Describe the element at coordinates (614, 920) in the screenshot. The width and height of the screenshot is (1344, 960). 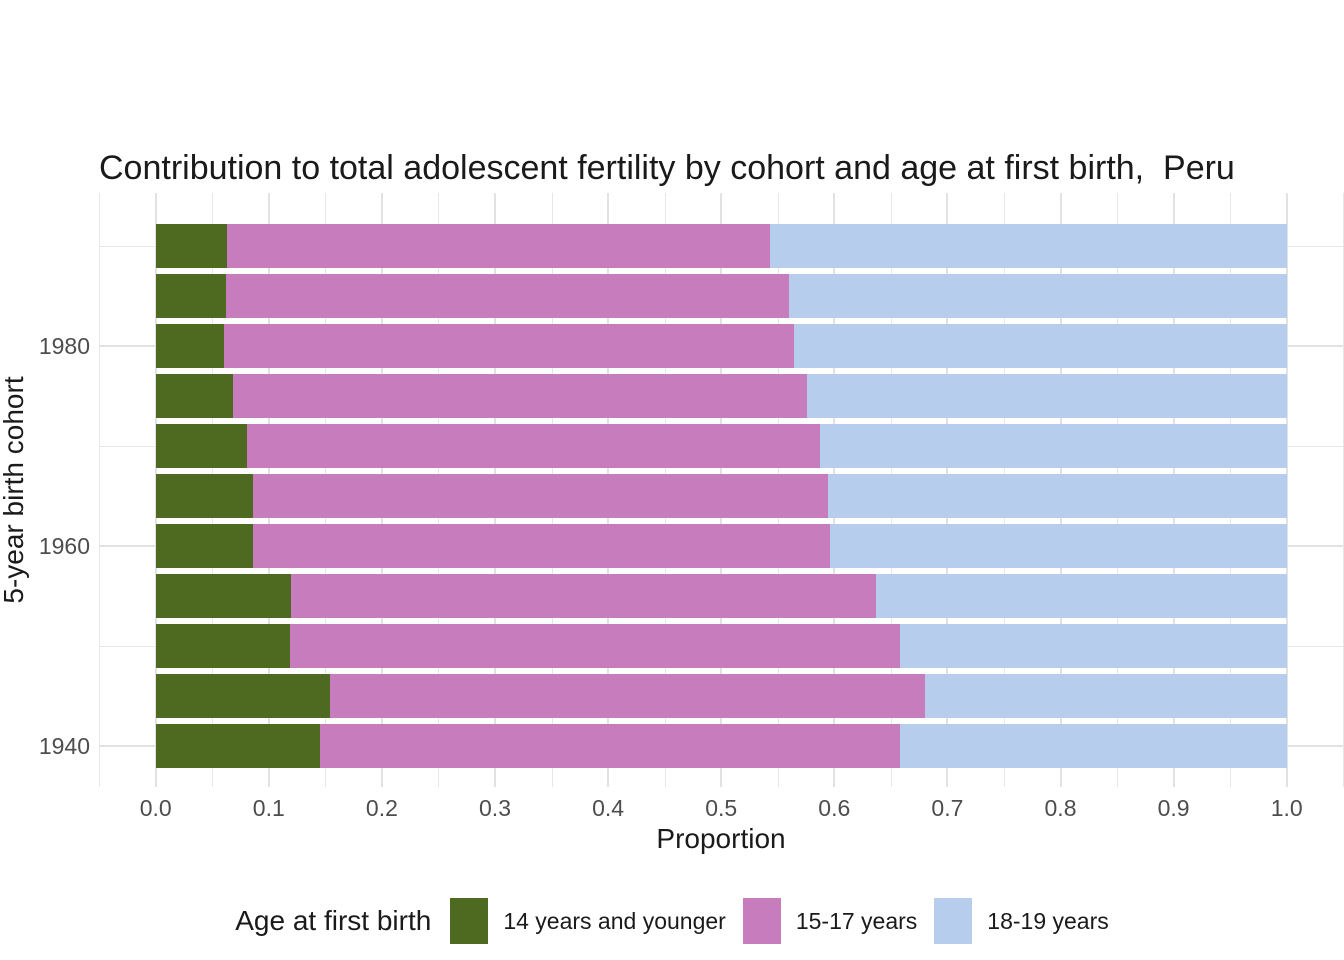
I see `legend-label: 14 years and younger` at that location.